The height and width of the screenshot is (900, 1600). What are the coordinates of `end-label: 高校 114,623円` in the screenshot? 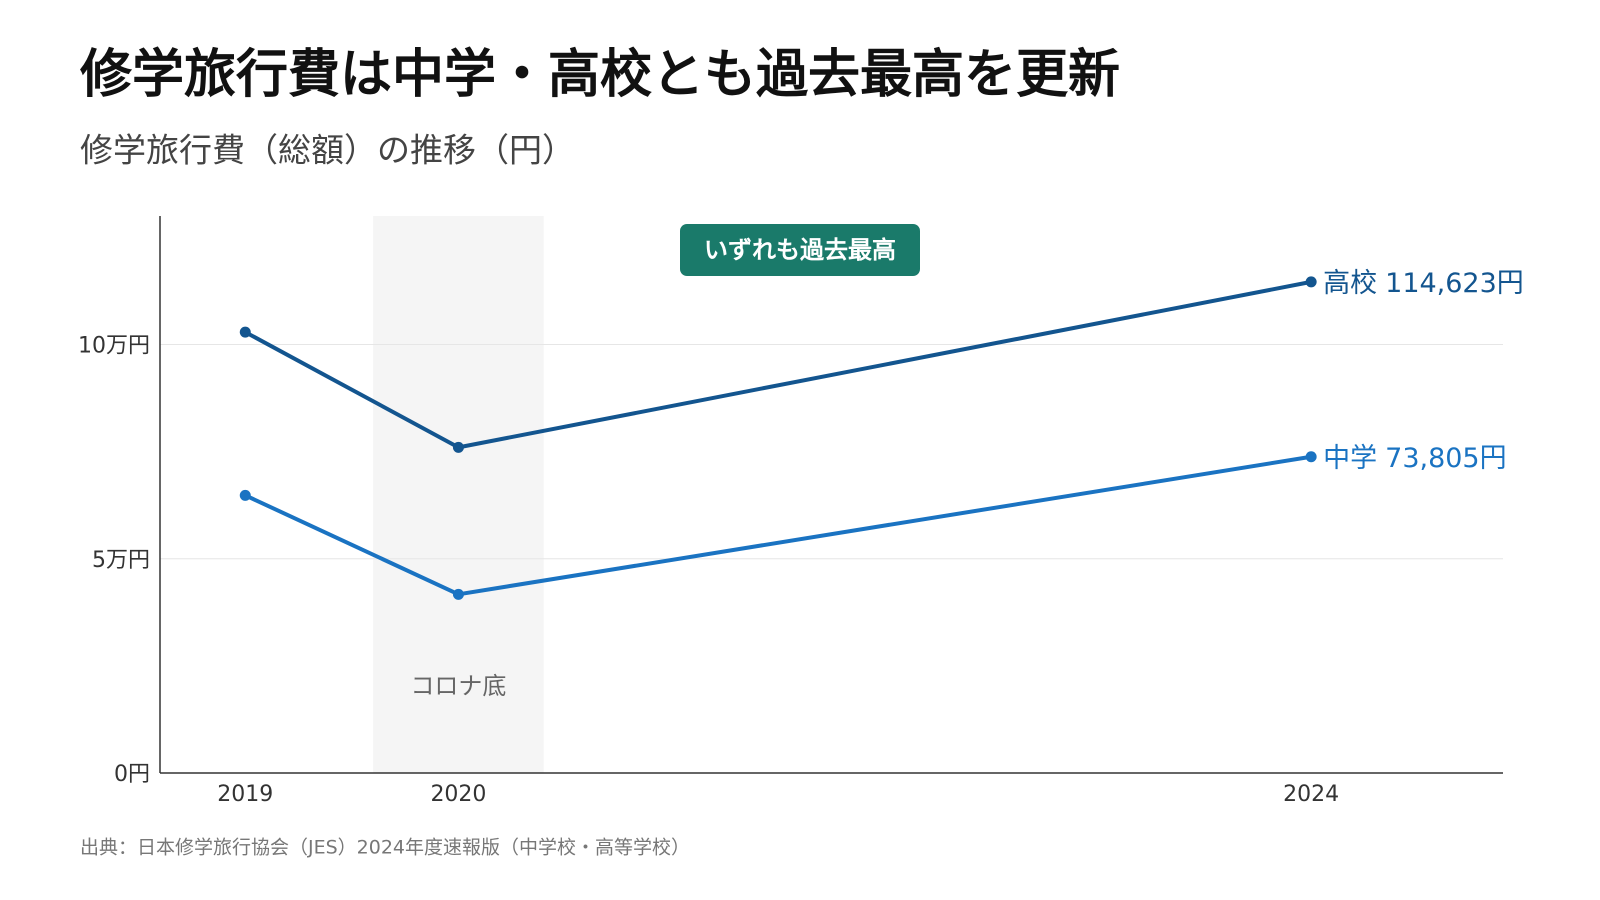 It's located at (1423, 282).